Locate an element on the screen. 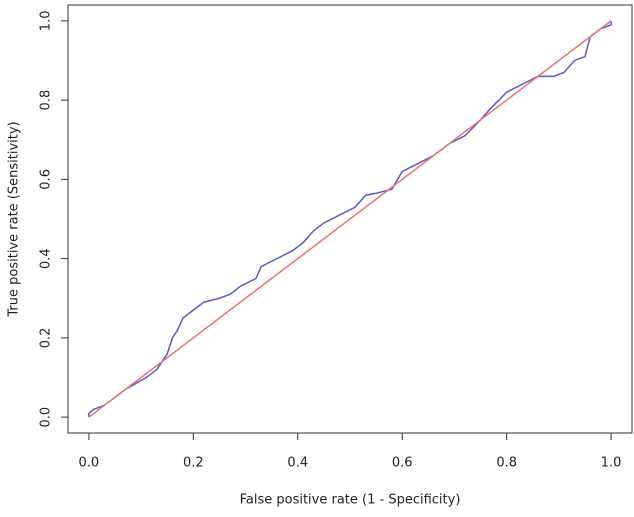 The width and height of the screenshot is (634, 517). y-tick-label: 0.6 is located at coordinates (46, 179).